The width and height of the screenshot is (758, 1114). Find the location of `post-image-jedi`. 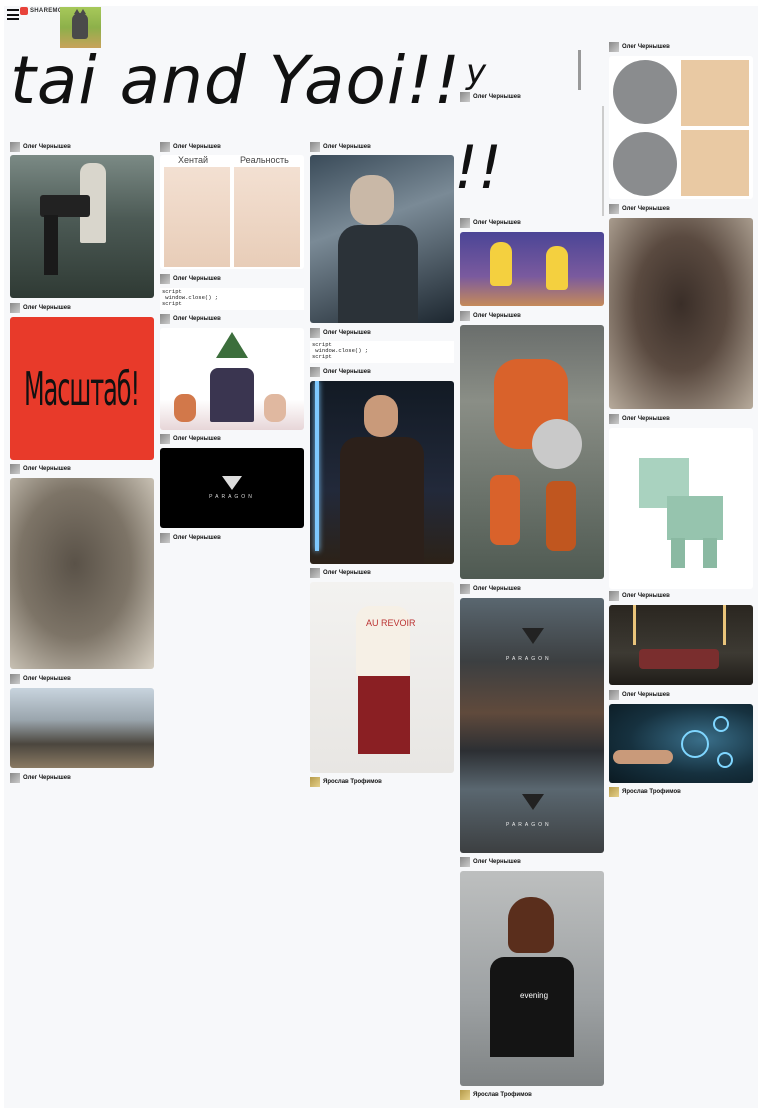

post-image-jedi is located at coordinates (382, 472).